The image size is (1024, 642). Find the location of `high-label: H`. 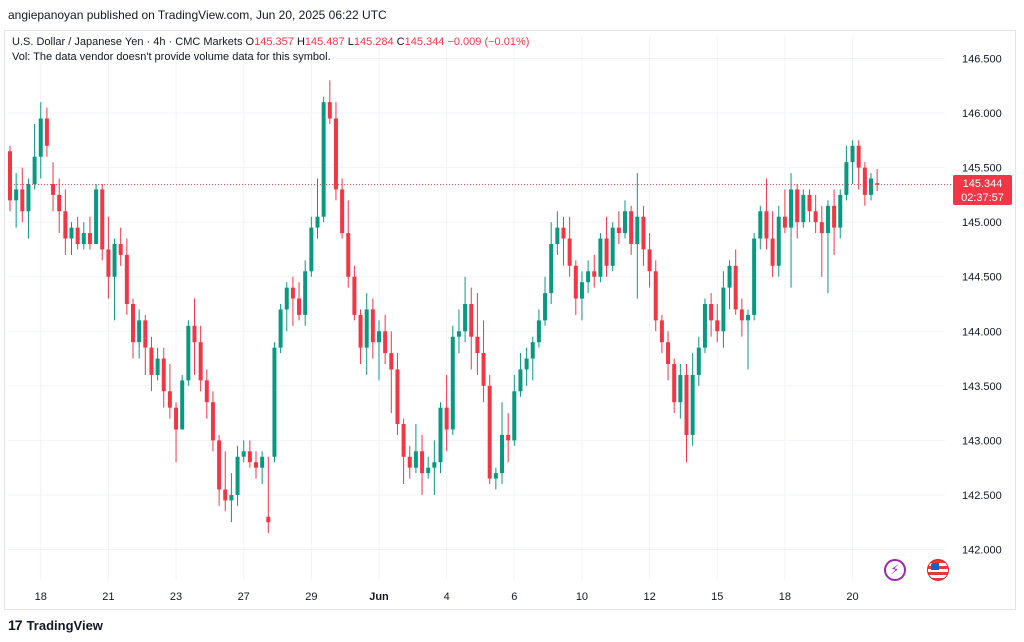

high-label: H is located at coordinates (300, 42).